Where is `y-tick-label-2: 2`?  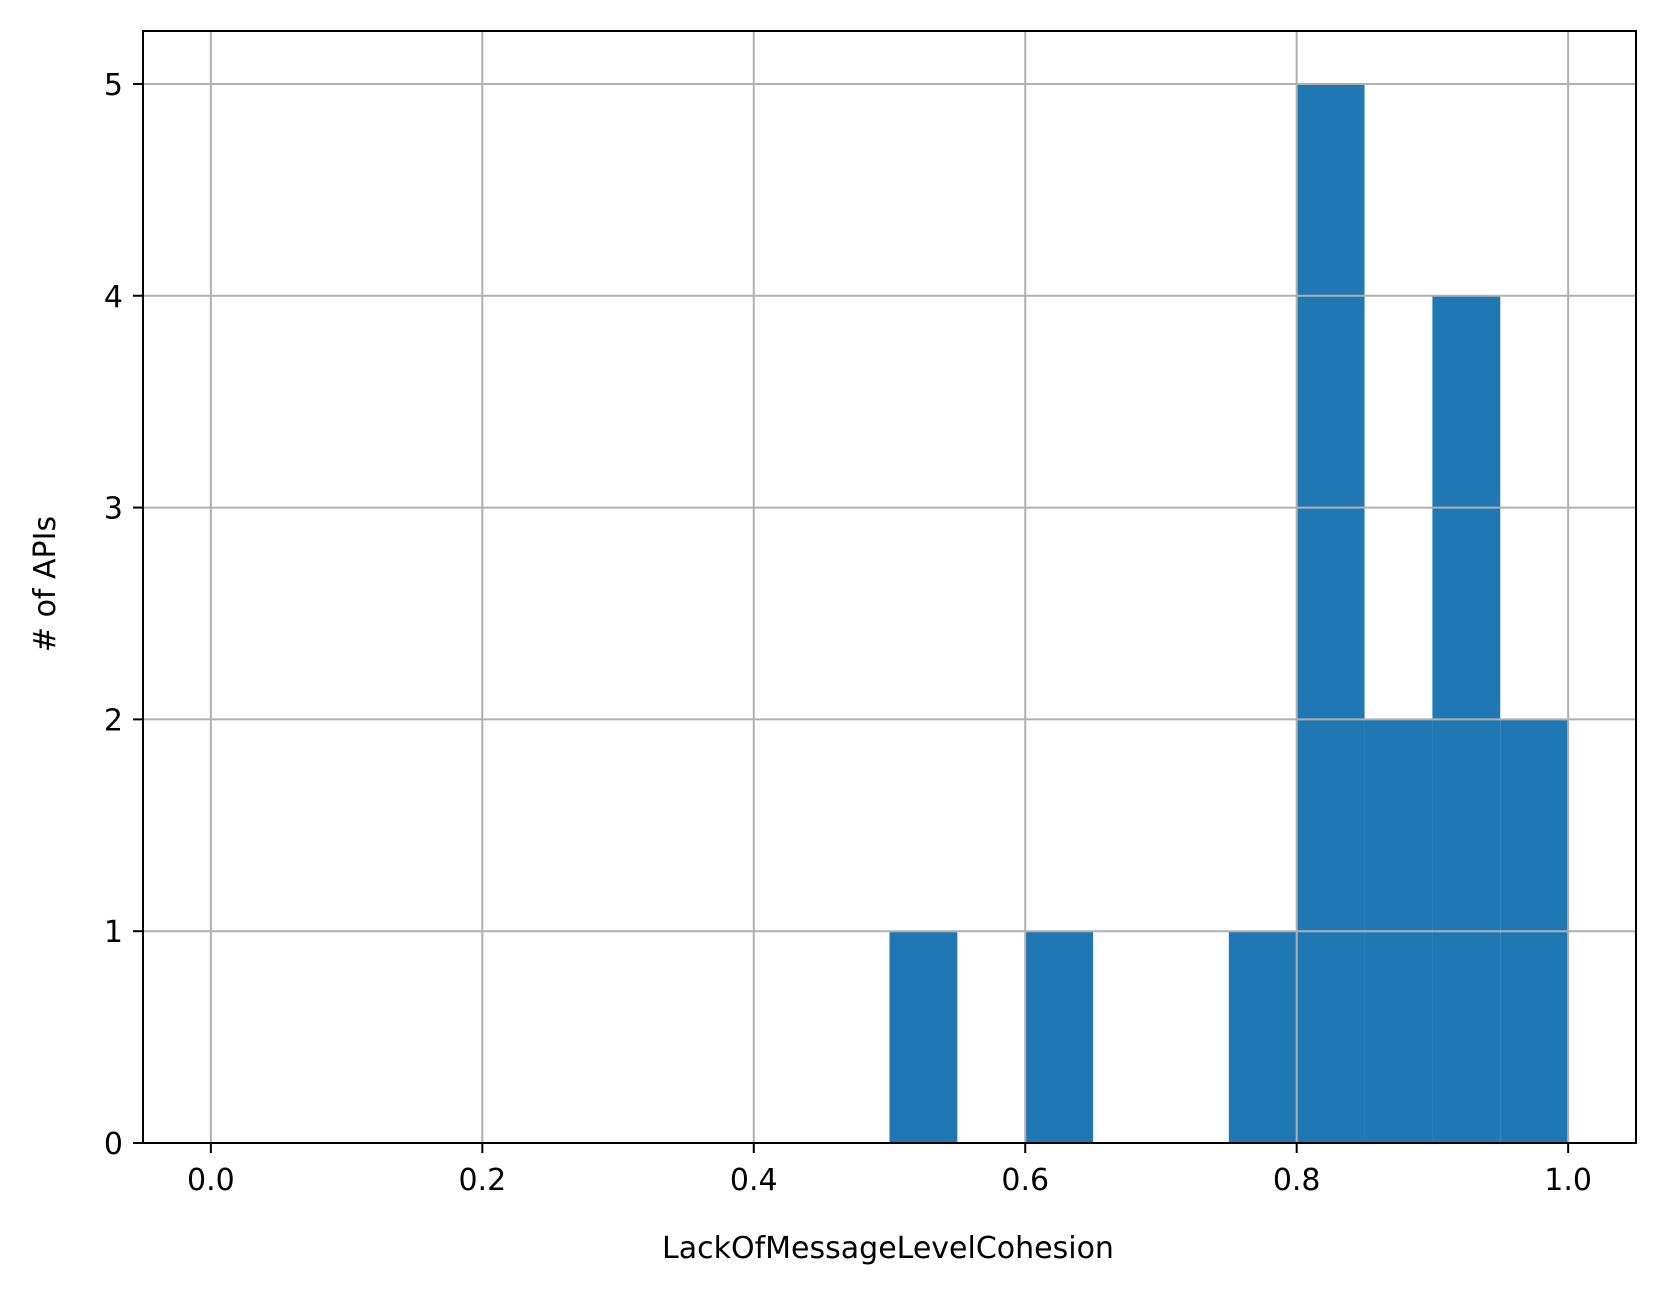
y-tick-label-2: 2 is located at coordinates (113, 720).